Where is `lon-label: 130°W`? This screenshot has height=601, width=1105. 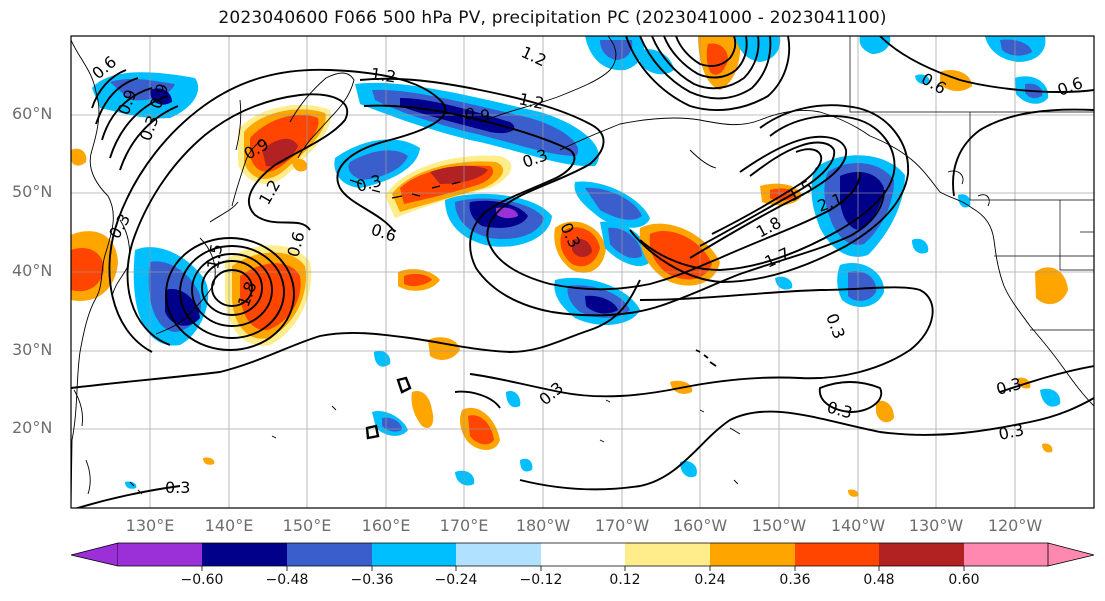 lon-label: 130°W is located at coordinates (936, 525).